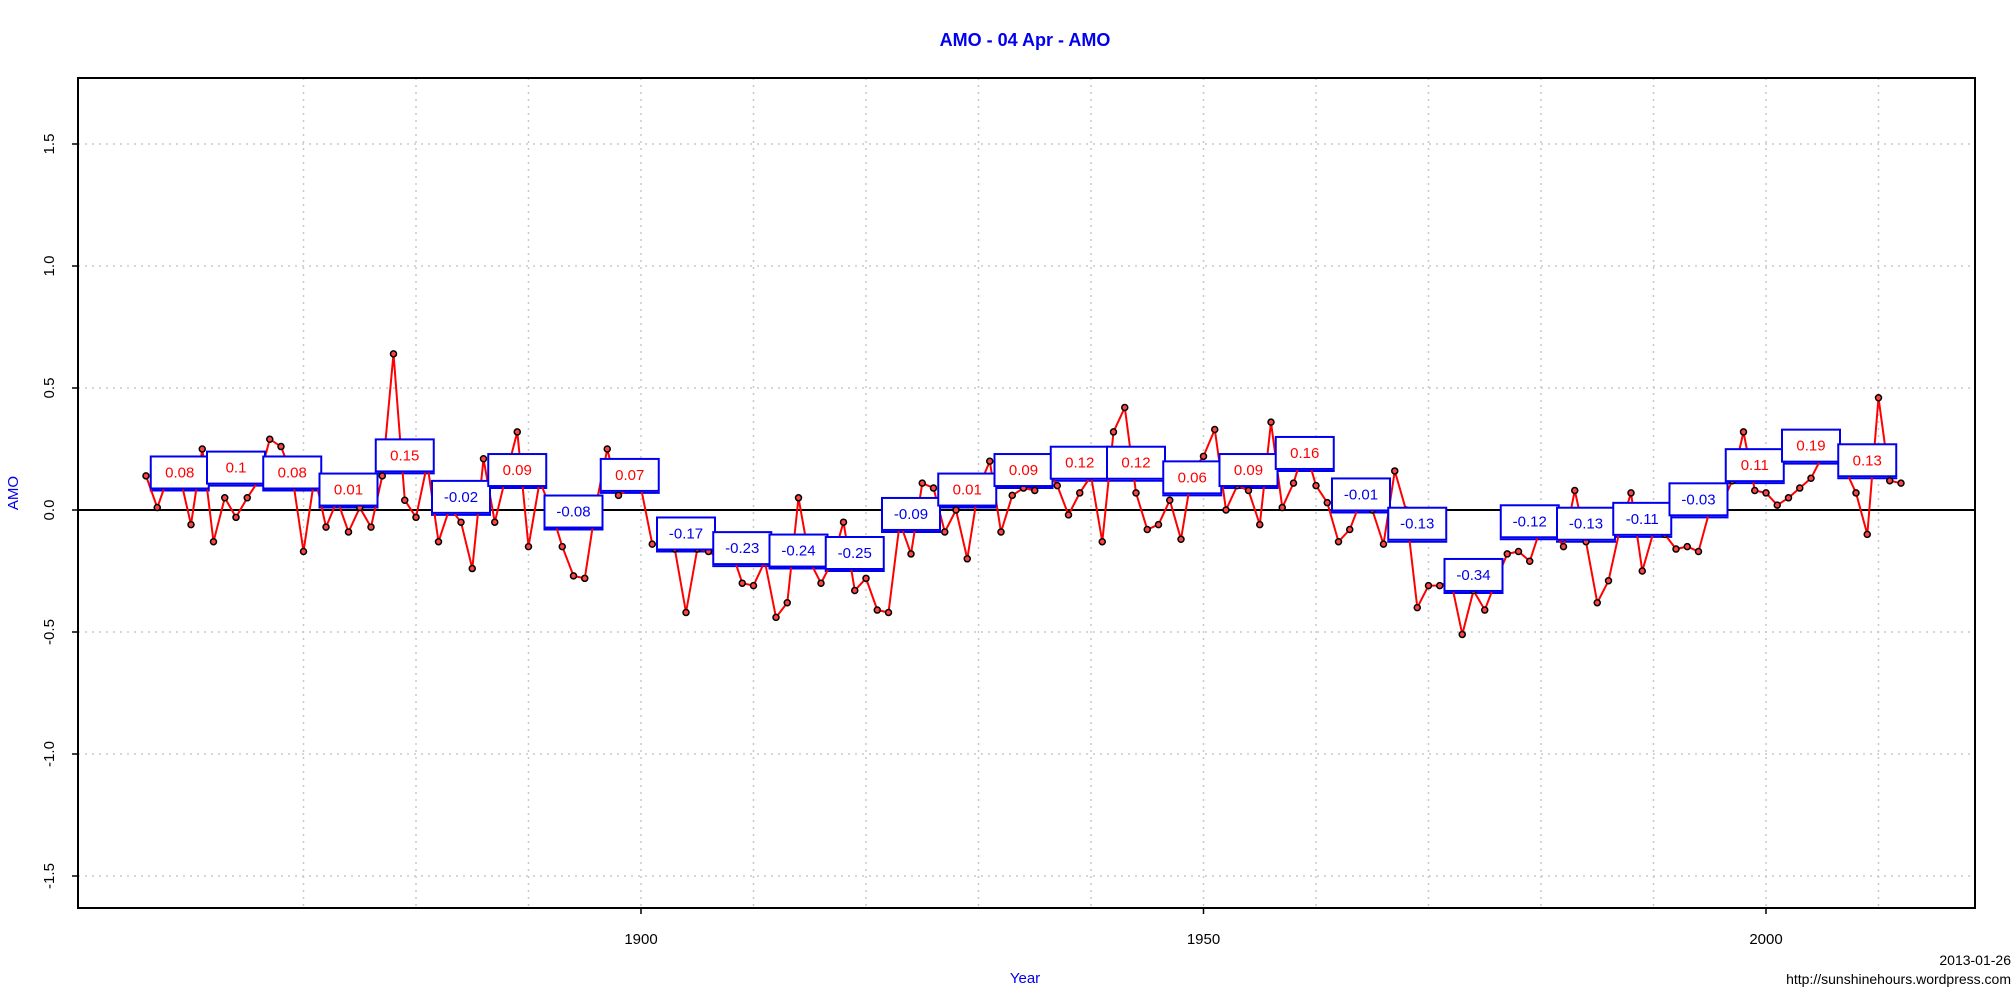 Image resolution: width=2015 pixels, height=1007 pixels. What do you see at coordinates (1473, 575) in the screenshot?
I see `decade-box-label: -0.34` at bounding box center [1473, 575].